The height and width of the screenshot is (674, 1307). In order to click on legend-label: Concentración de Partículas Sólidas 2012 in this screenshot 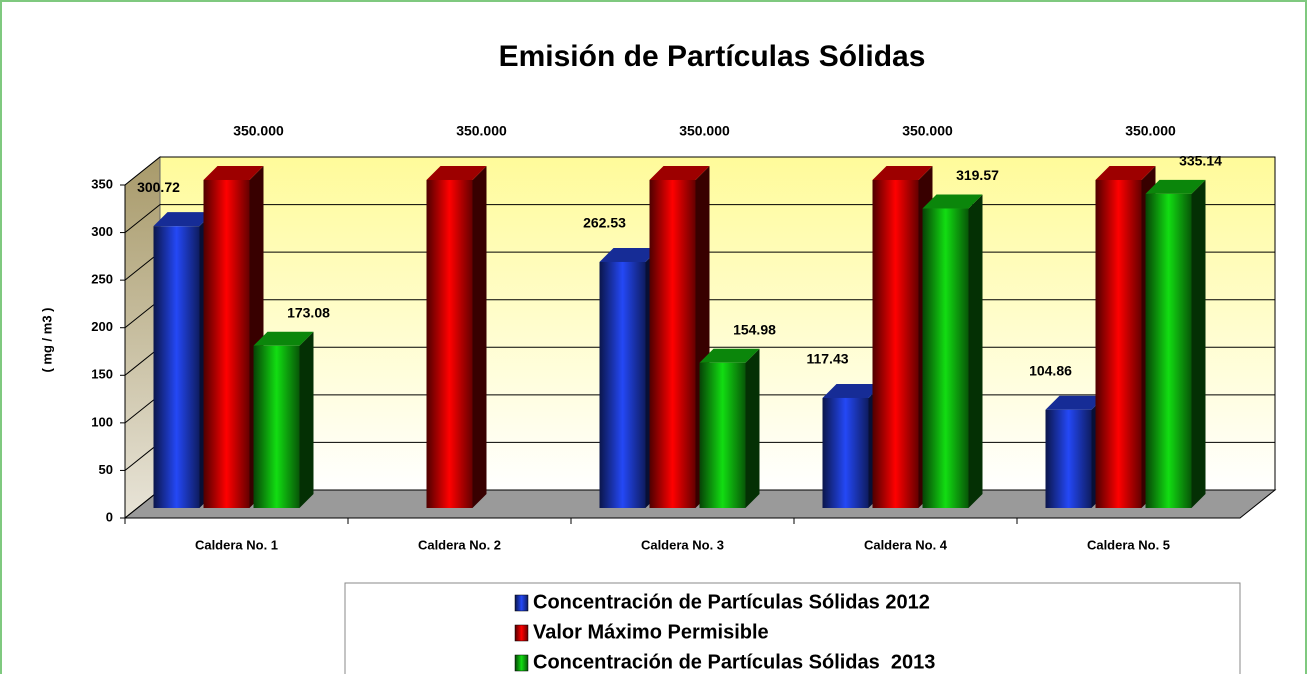, I will do `click(731, 602)`.